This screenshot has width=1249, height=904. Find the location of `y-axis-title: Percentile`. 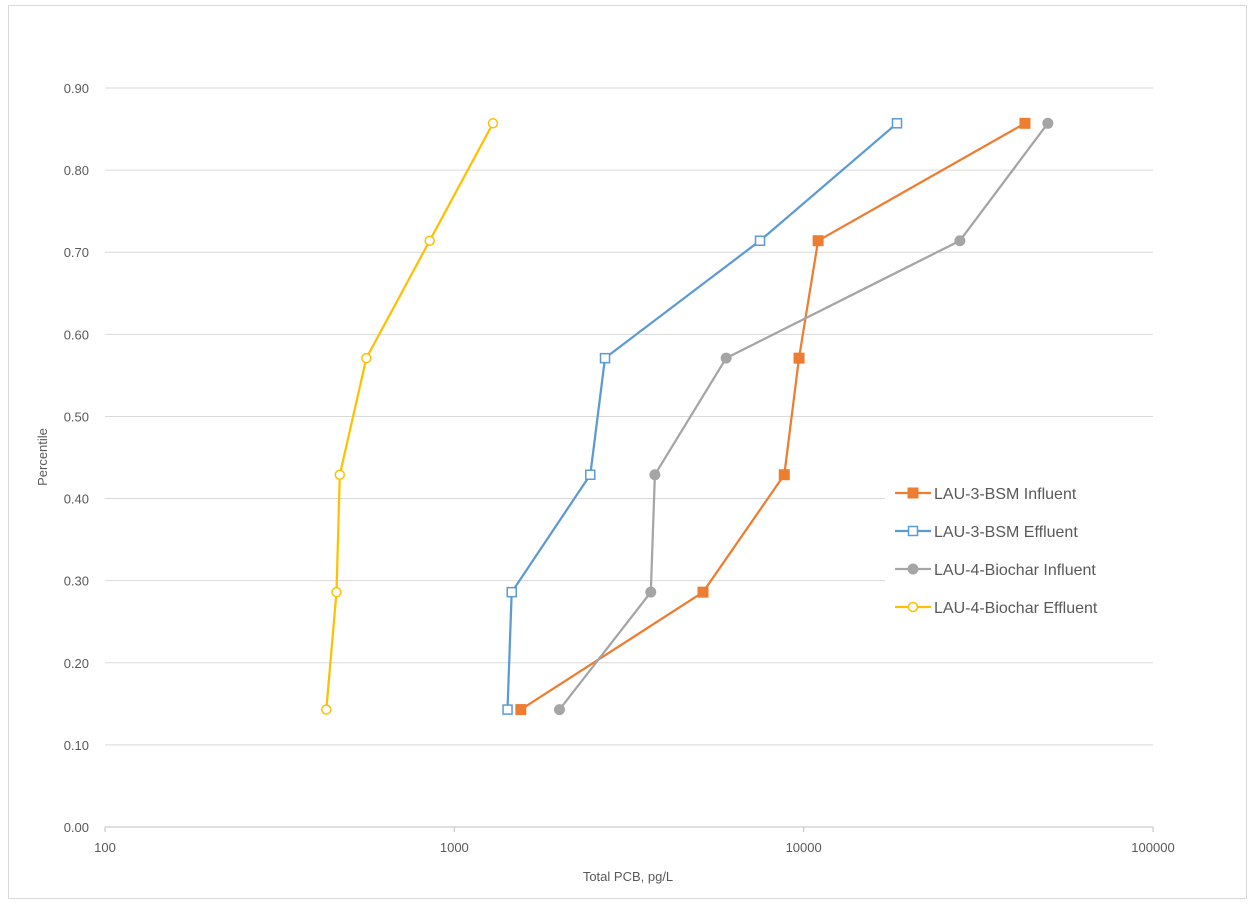

y-axis-title: Percentile is located at coordinates (42, 457).